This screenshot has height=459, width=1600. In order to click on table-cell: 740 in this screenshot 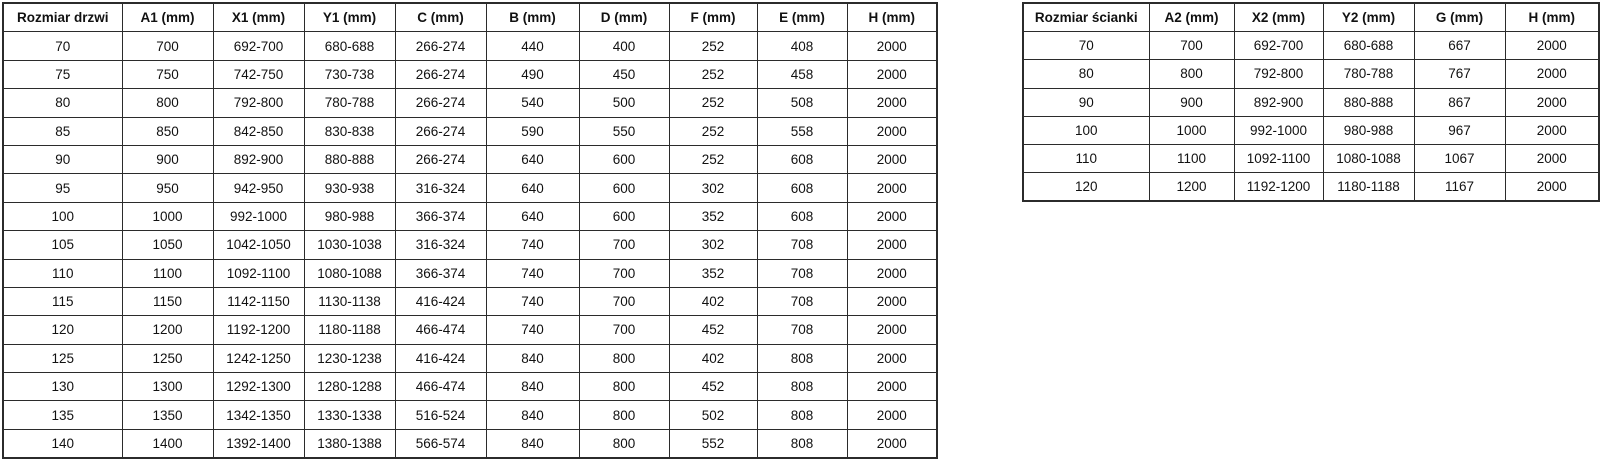, I will do `click(532, 301)`.